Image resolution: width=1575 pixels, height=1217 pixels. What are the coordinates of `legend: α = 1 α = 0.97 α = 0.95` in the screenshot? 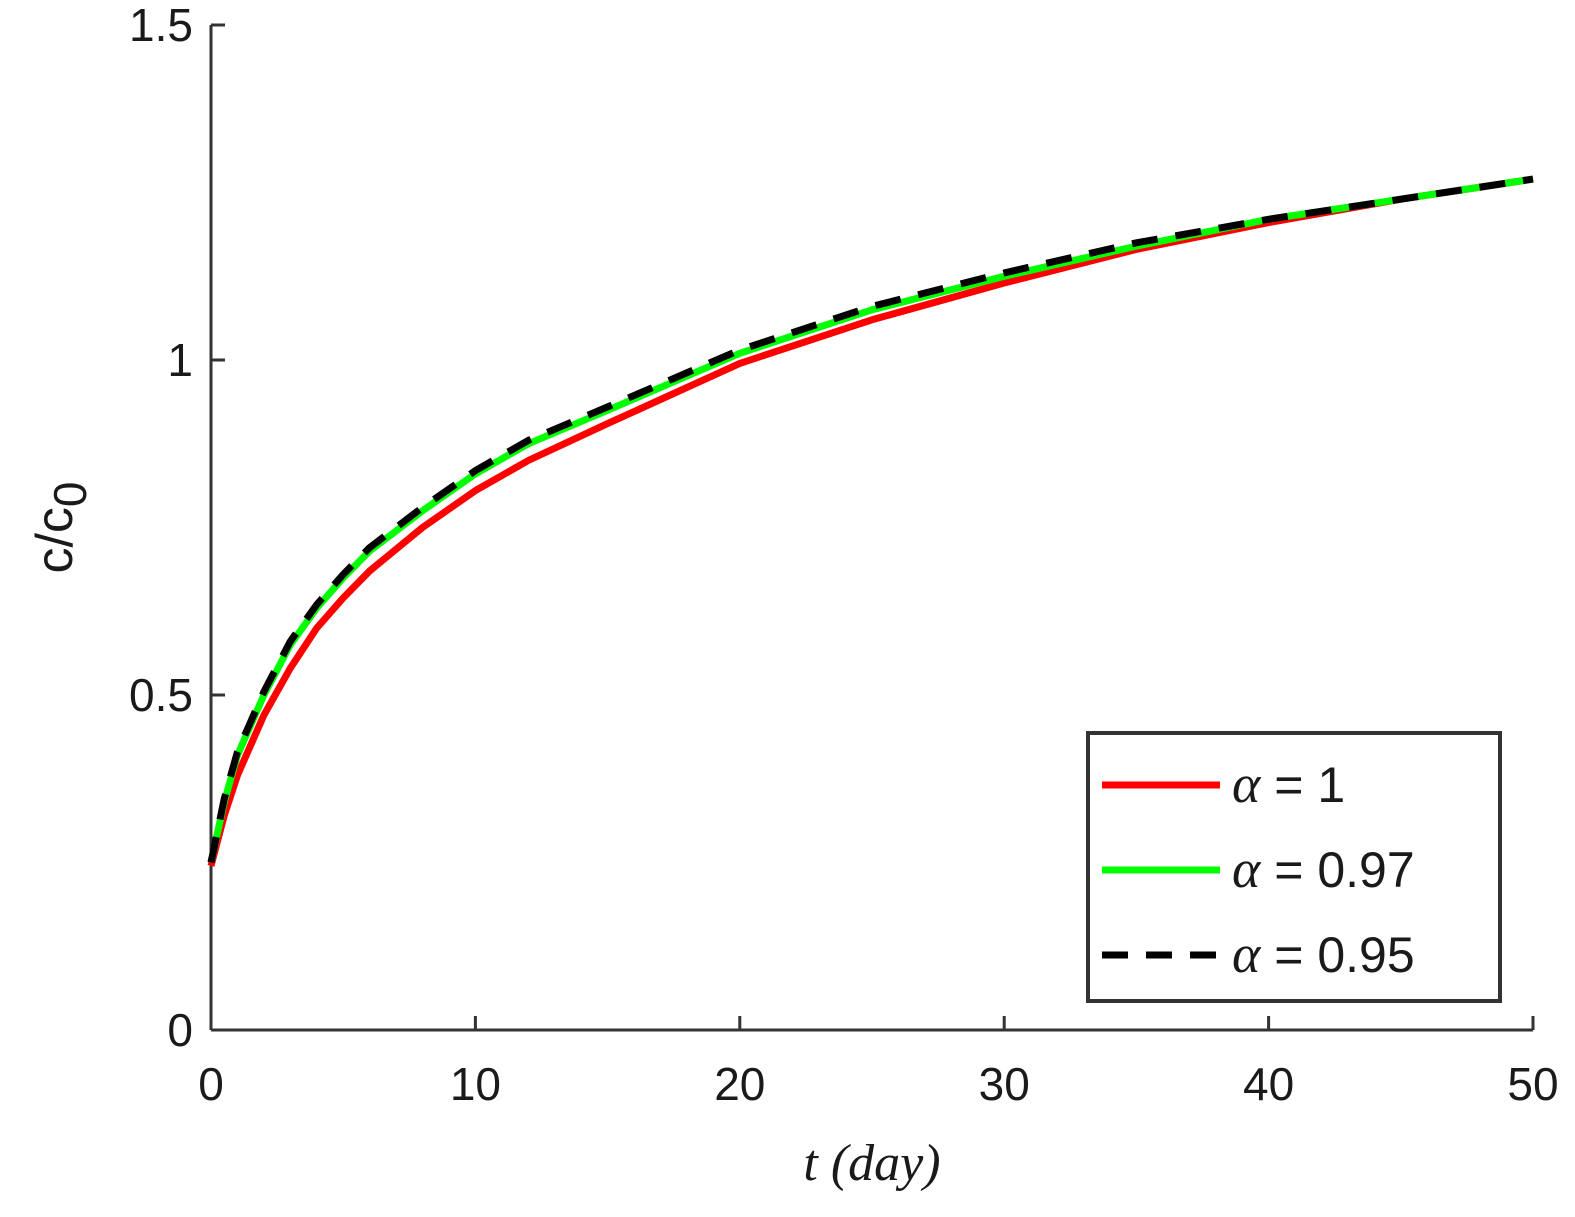 It's located at (1294, 867).